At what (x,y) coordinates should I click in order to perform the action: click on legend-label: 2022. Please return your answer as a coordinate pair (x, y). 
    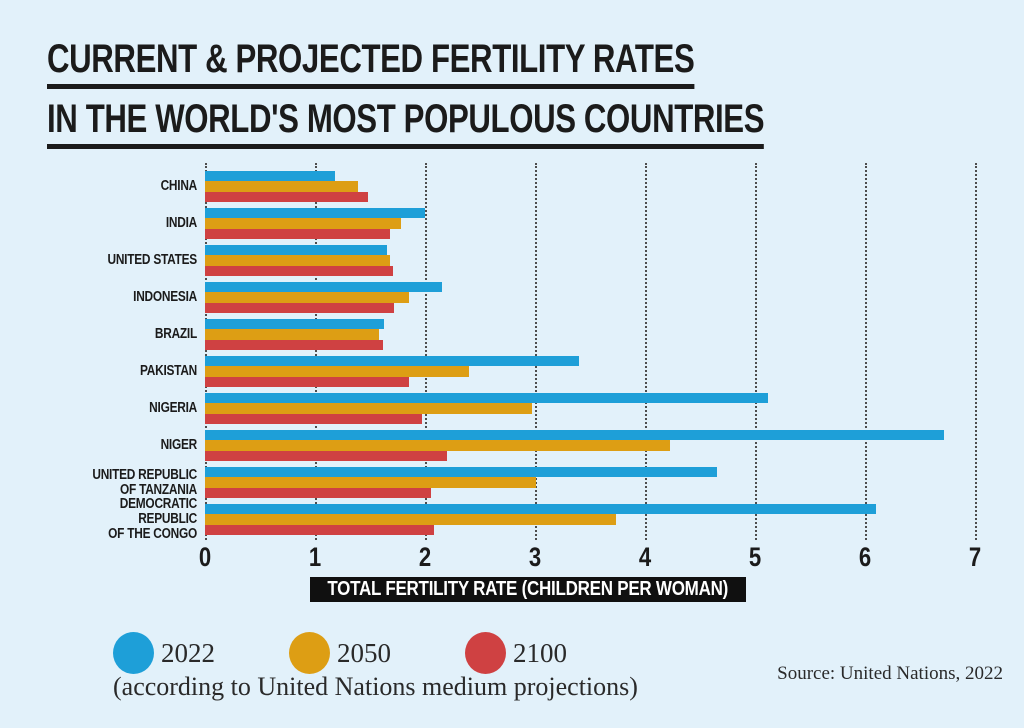
    Looking at the image, I should click on (188, 652).